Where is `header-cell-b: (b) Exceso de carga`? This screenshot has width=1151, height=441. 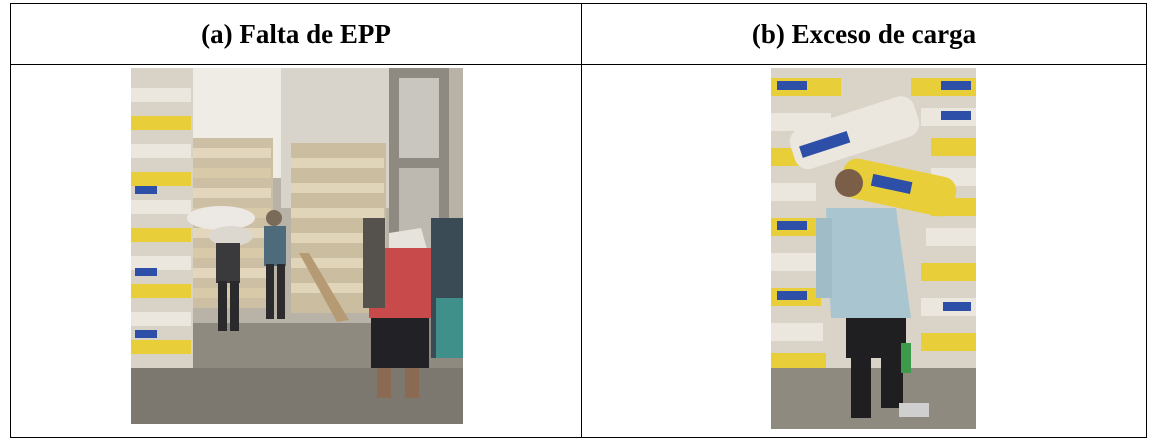 header-cell-b: (b) Exceso de carga is located at coordinates (864, 34).